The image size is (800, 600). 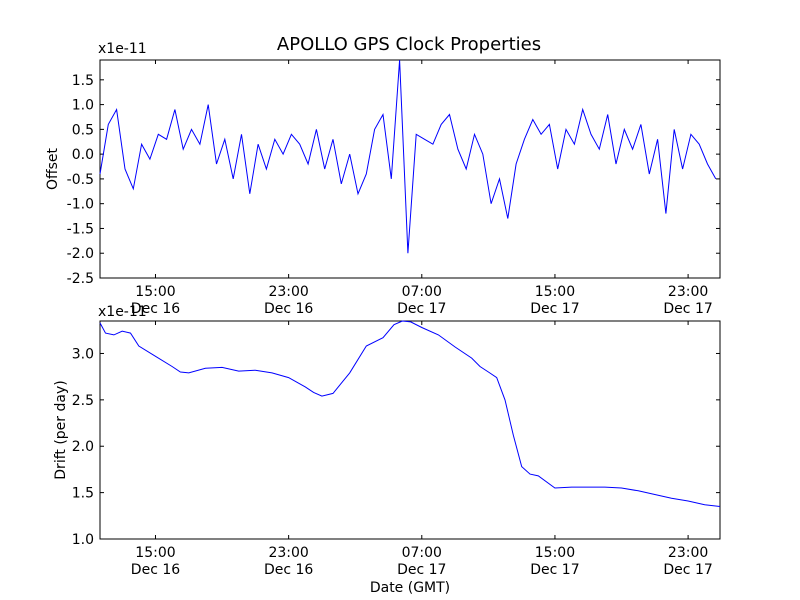 What do you see at coordinates (422, 292) in the screenshot?
I see `offset-x-tick-time: 07:00` at bounding box center [422, 292].